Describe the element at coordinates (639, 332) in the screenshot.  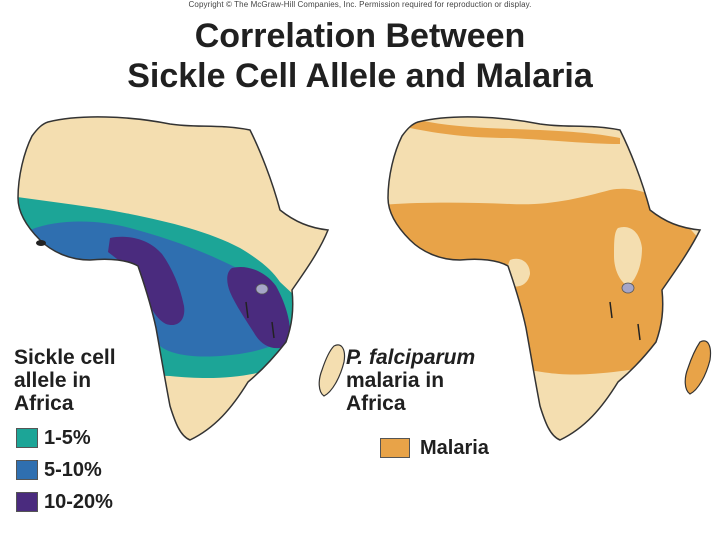
I see `lake-malawi-r` at that location.